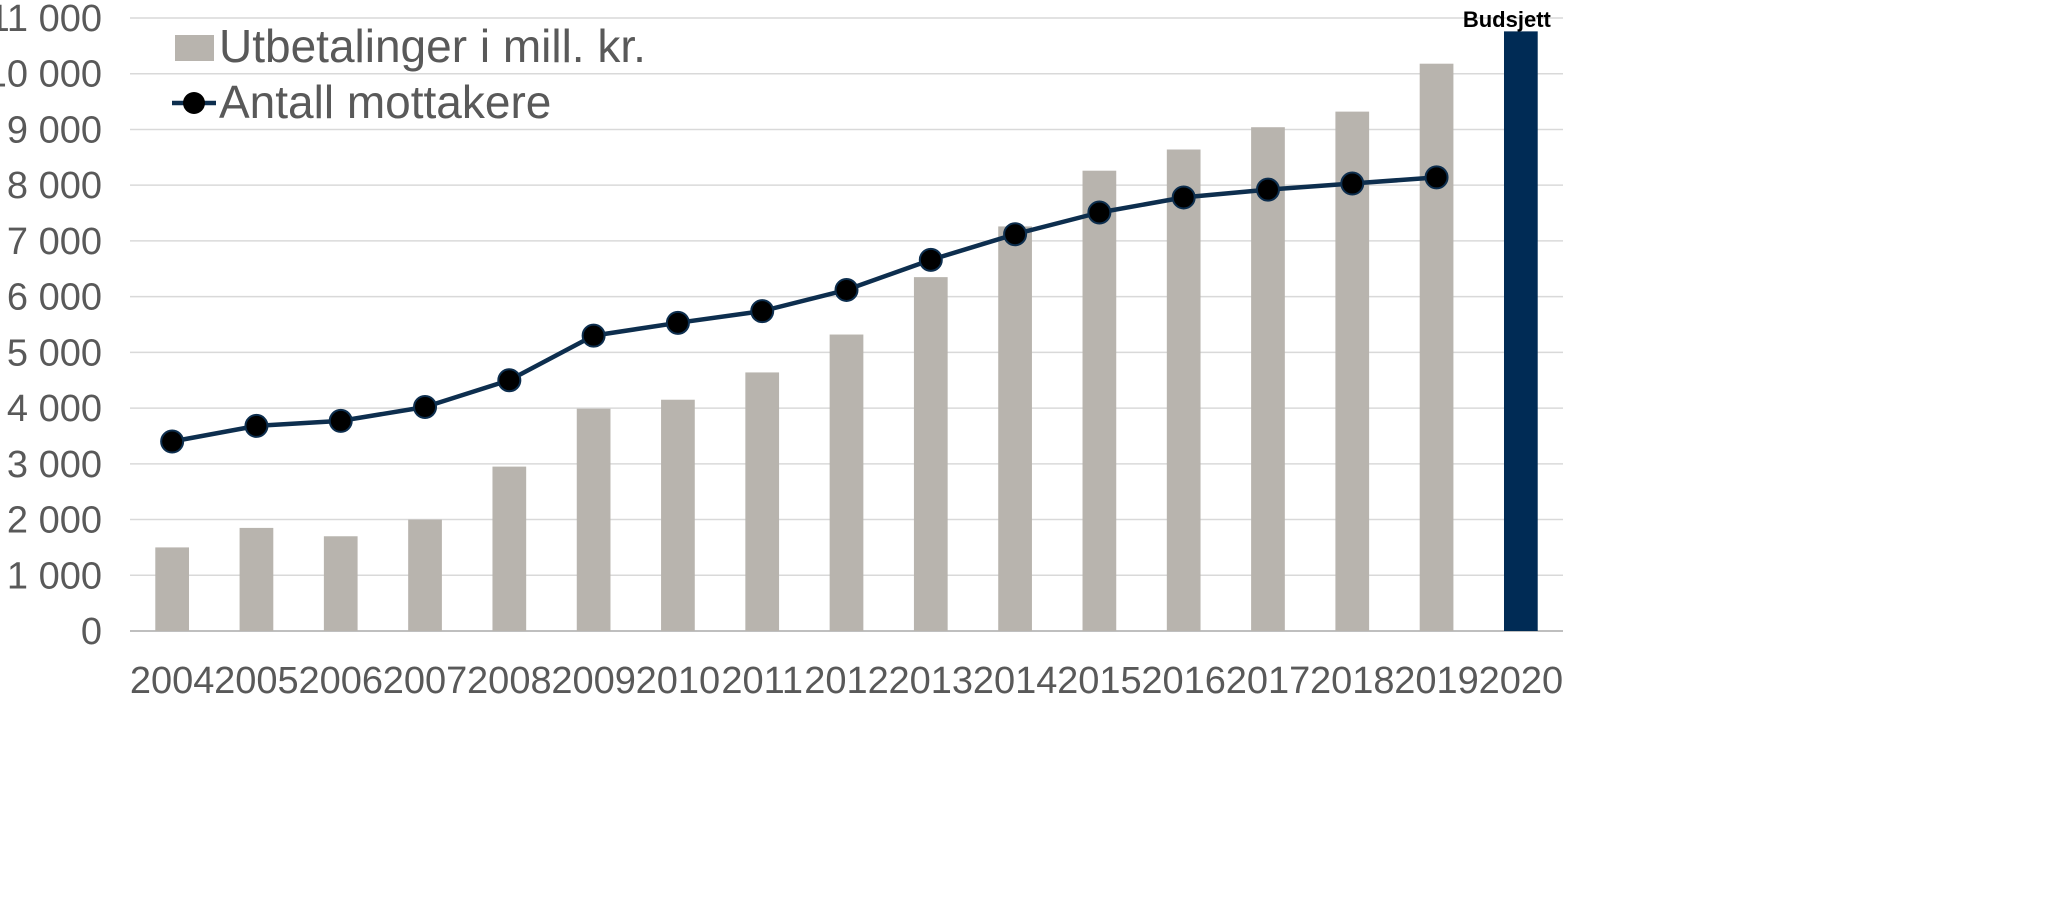  What do you see at coordinates (425, 681) in the screenshot?
I see `x-tick-label: 2007` at bounding box center [425, 681].